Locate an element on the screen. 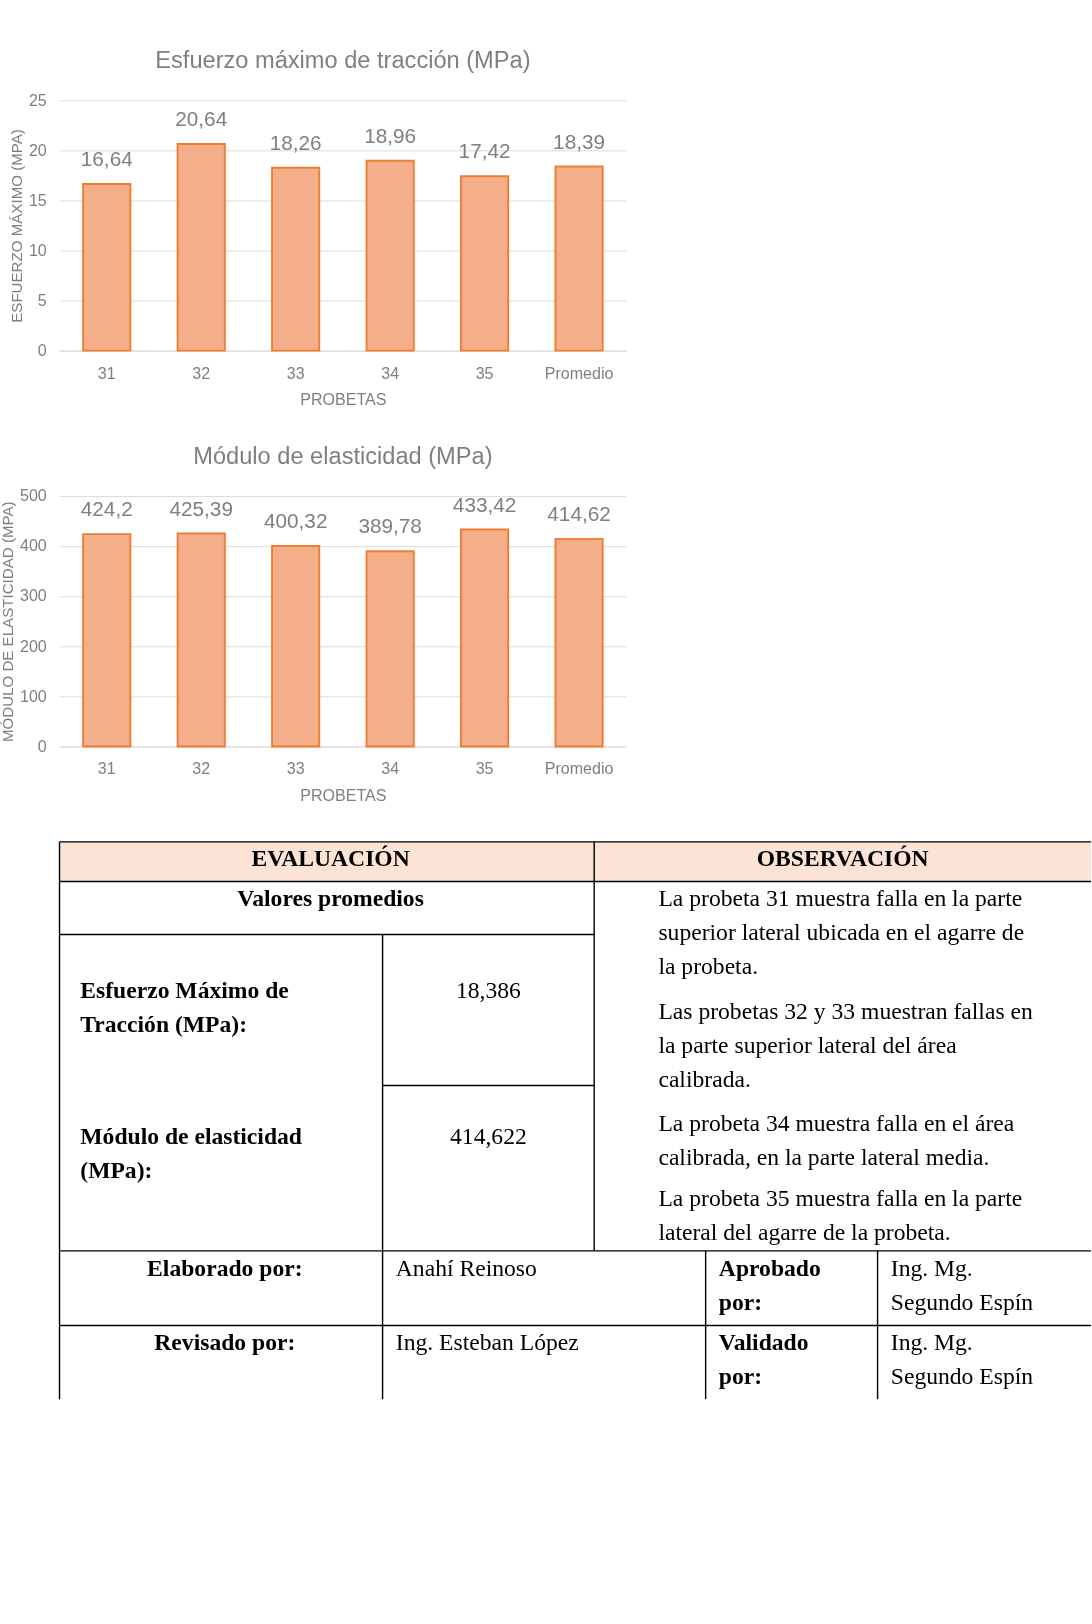 The height and width of the screenshot is (1624, 1092). text: La probeta 34 muestra falla en el área calibrada, en la parte lateral media. is located at coordinates (836, 1139).